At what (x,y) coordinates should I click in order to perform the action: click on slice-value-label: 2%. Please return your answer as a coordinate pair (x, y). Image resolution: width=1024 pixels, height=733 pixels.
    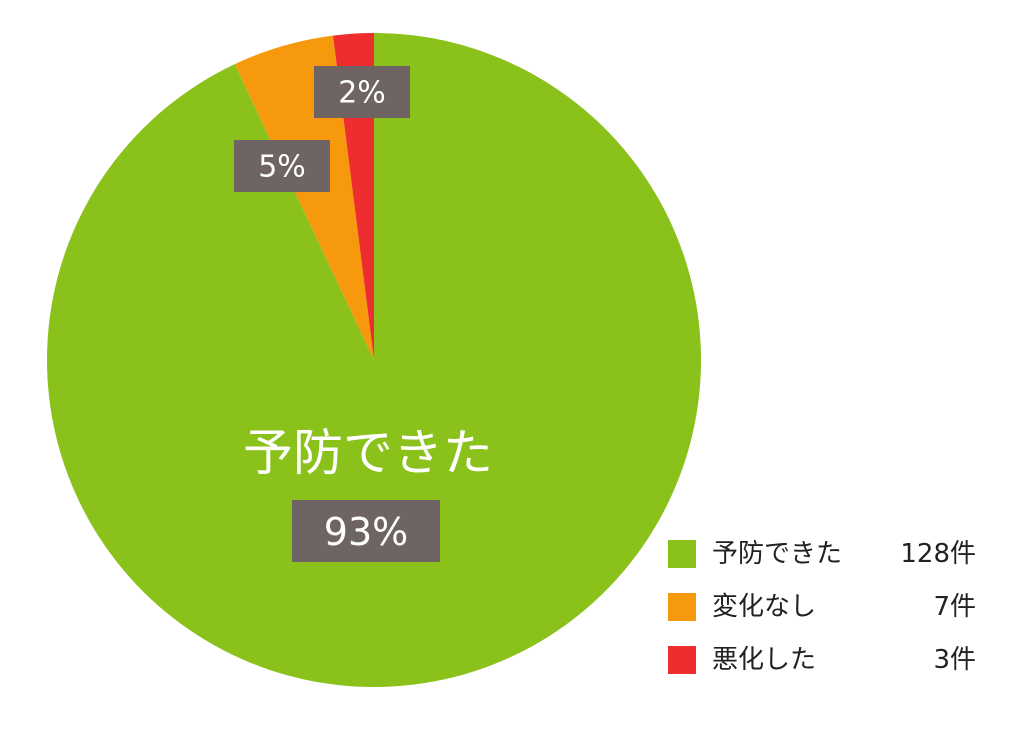
    Looking at the image, I should click on (362, 93).